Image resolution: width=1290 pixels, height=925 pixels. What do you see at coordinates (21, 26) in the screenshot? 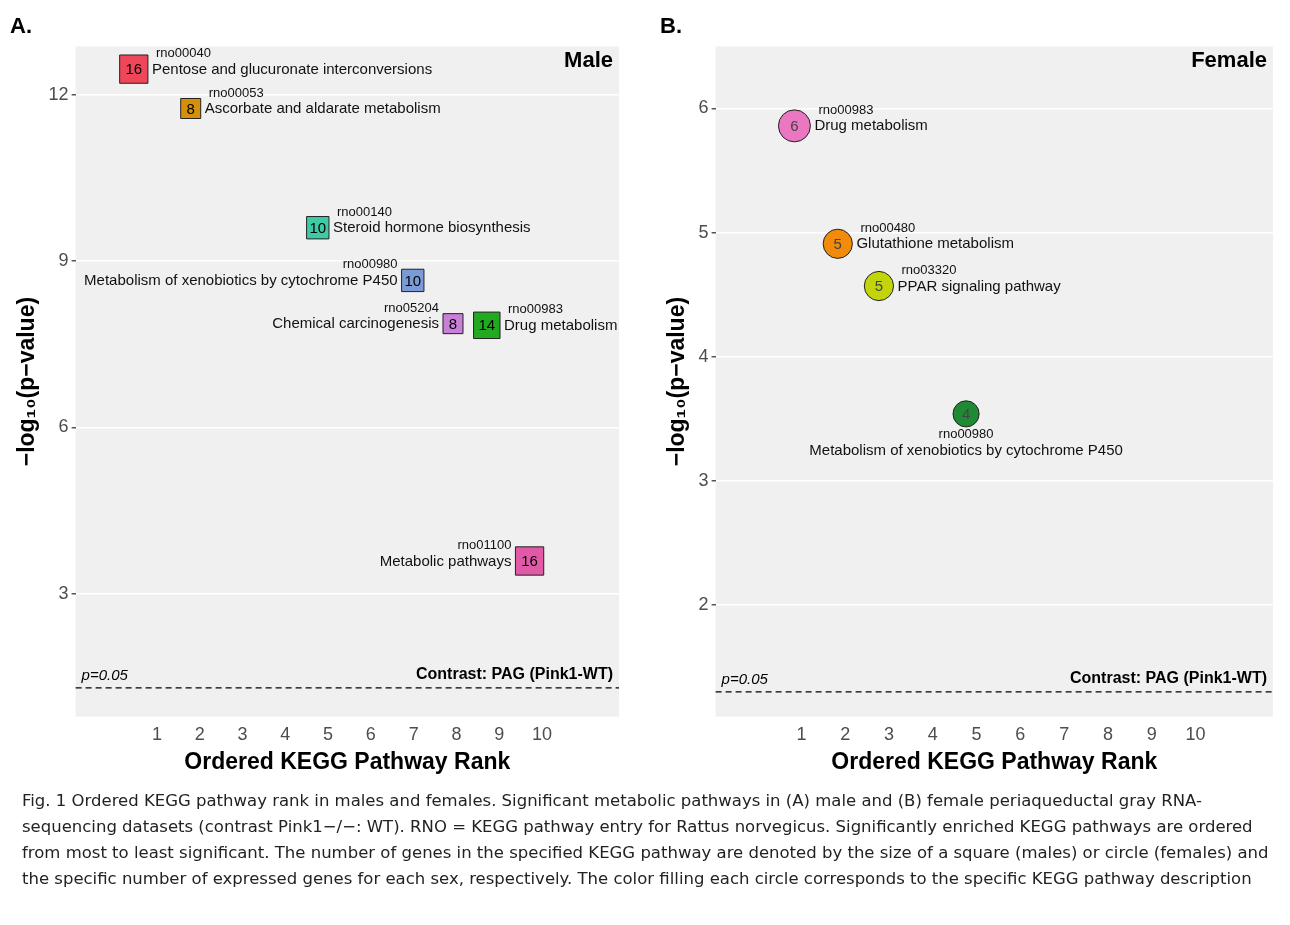
I see `chart-title: A.` at bounding box center [21, 26].